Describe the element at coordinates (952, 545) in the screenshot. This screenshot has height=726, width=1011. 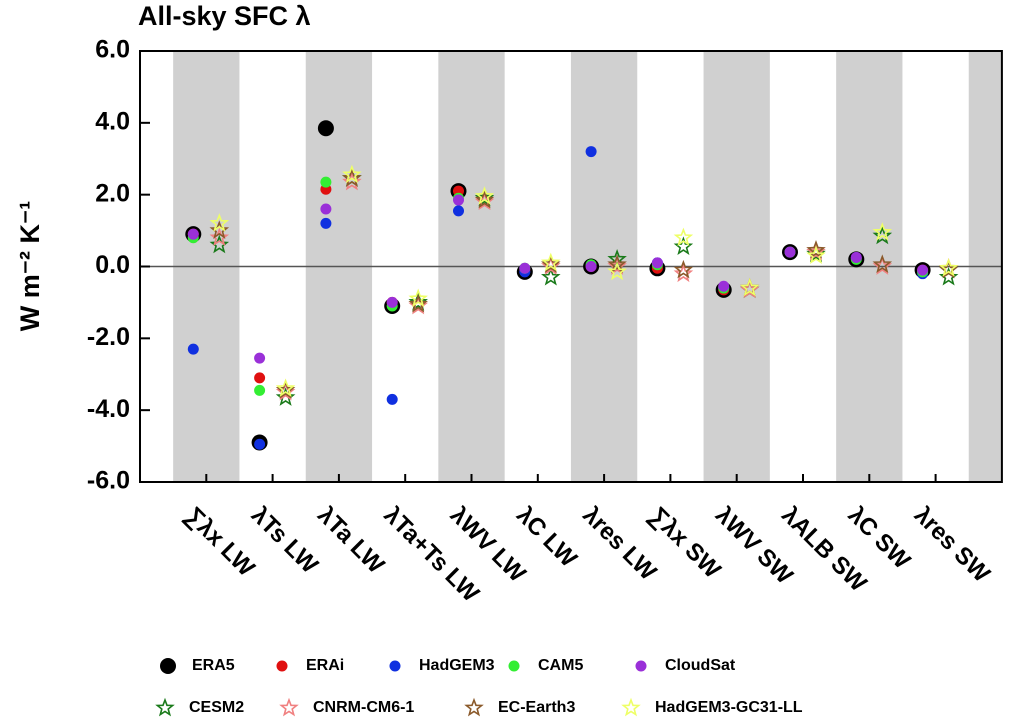
I see `x-tick-label: λres SW` at that location.